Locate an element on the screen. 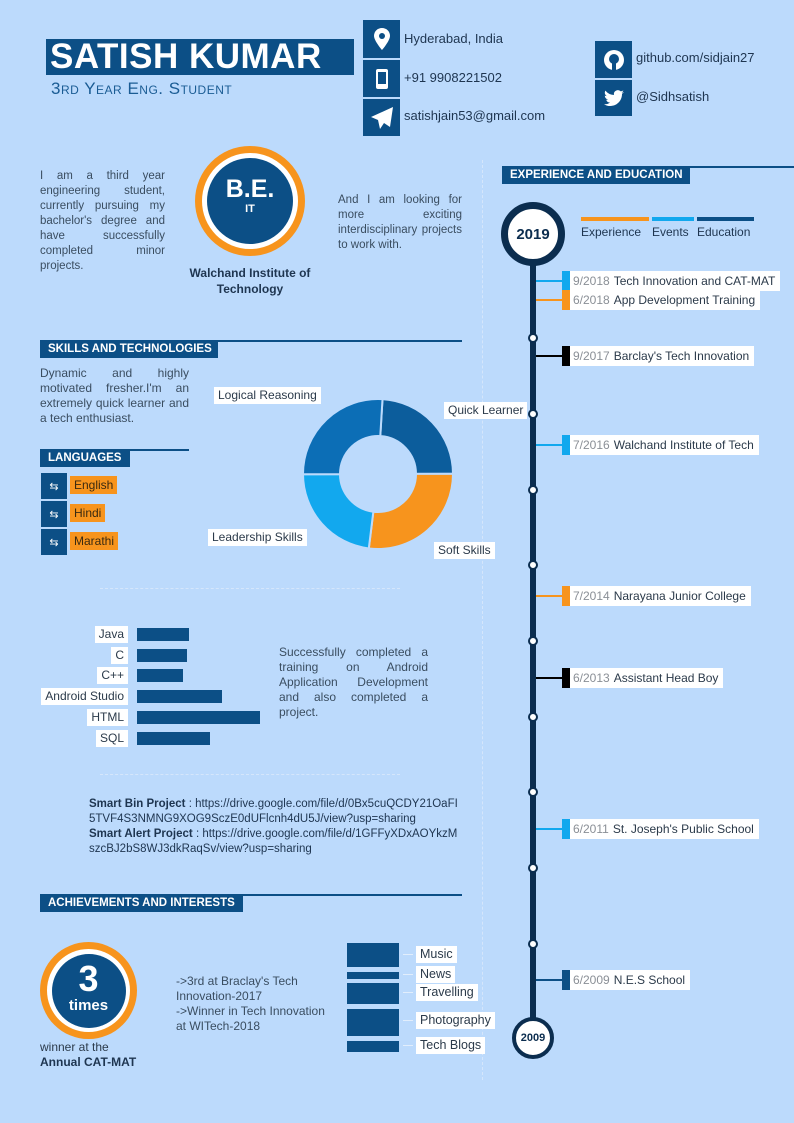  donut-label-soft-skills: Soft Skills is located at coordinates (464, 550).